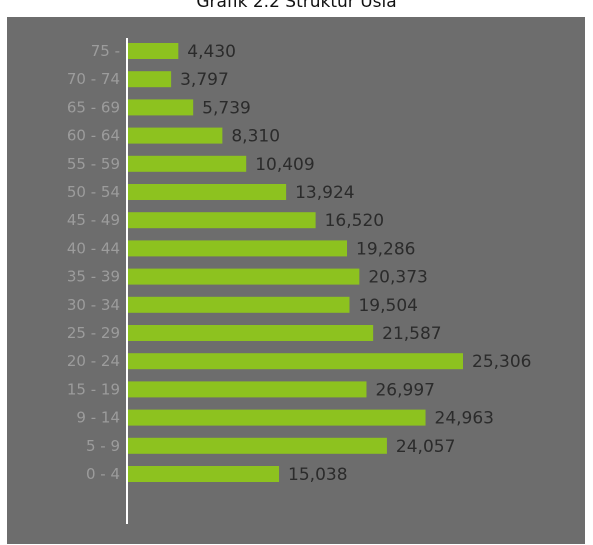 Image resolution: width=593 pixels, height=545 pixels. What do you see at coordinates (93, 136) in the screenshot?
I see `category-label: 60 - 64` at bounding box center [93, 136].